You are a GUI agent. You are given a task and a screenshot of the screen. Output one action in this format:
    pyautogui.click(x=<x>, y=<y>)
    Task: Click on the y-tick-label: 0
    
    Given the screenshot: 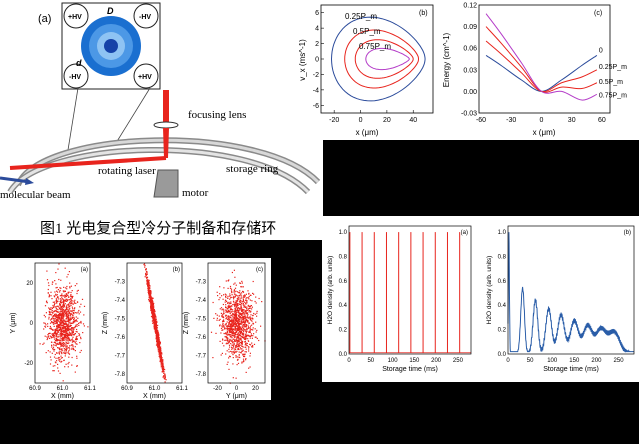 What is the action you would take?
    pyautogui.click(x=317, y=60)
    